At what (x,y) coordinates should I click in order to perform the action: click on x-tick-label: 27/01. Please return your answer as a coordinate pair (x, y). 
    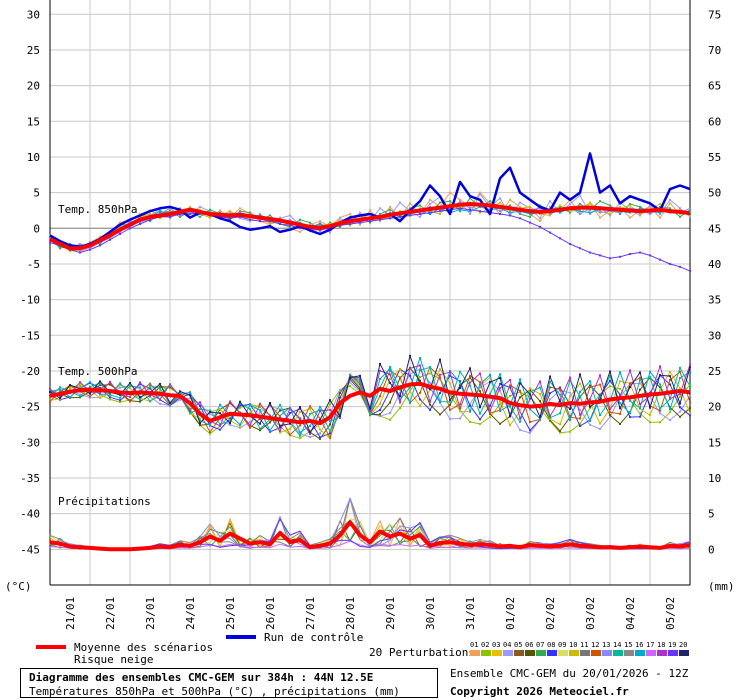
    Looking at the image, I should click on (310, 613).